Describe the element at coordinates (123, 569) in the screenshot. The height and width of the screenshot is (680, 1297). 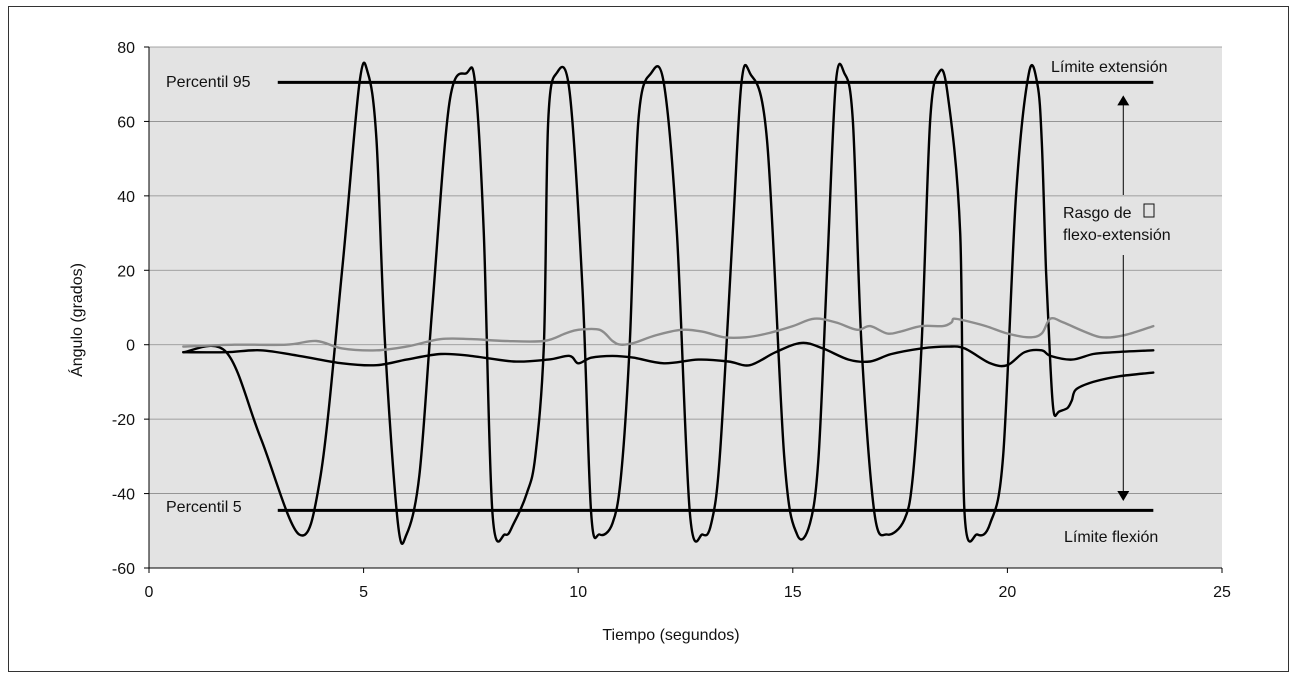
I see `y-tick-label--60: -60` at that location.